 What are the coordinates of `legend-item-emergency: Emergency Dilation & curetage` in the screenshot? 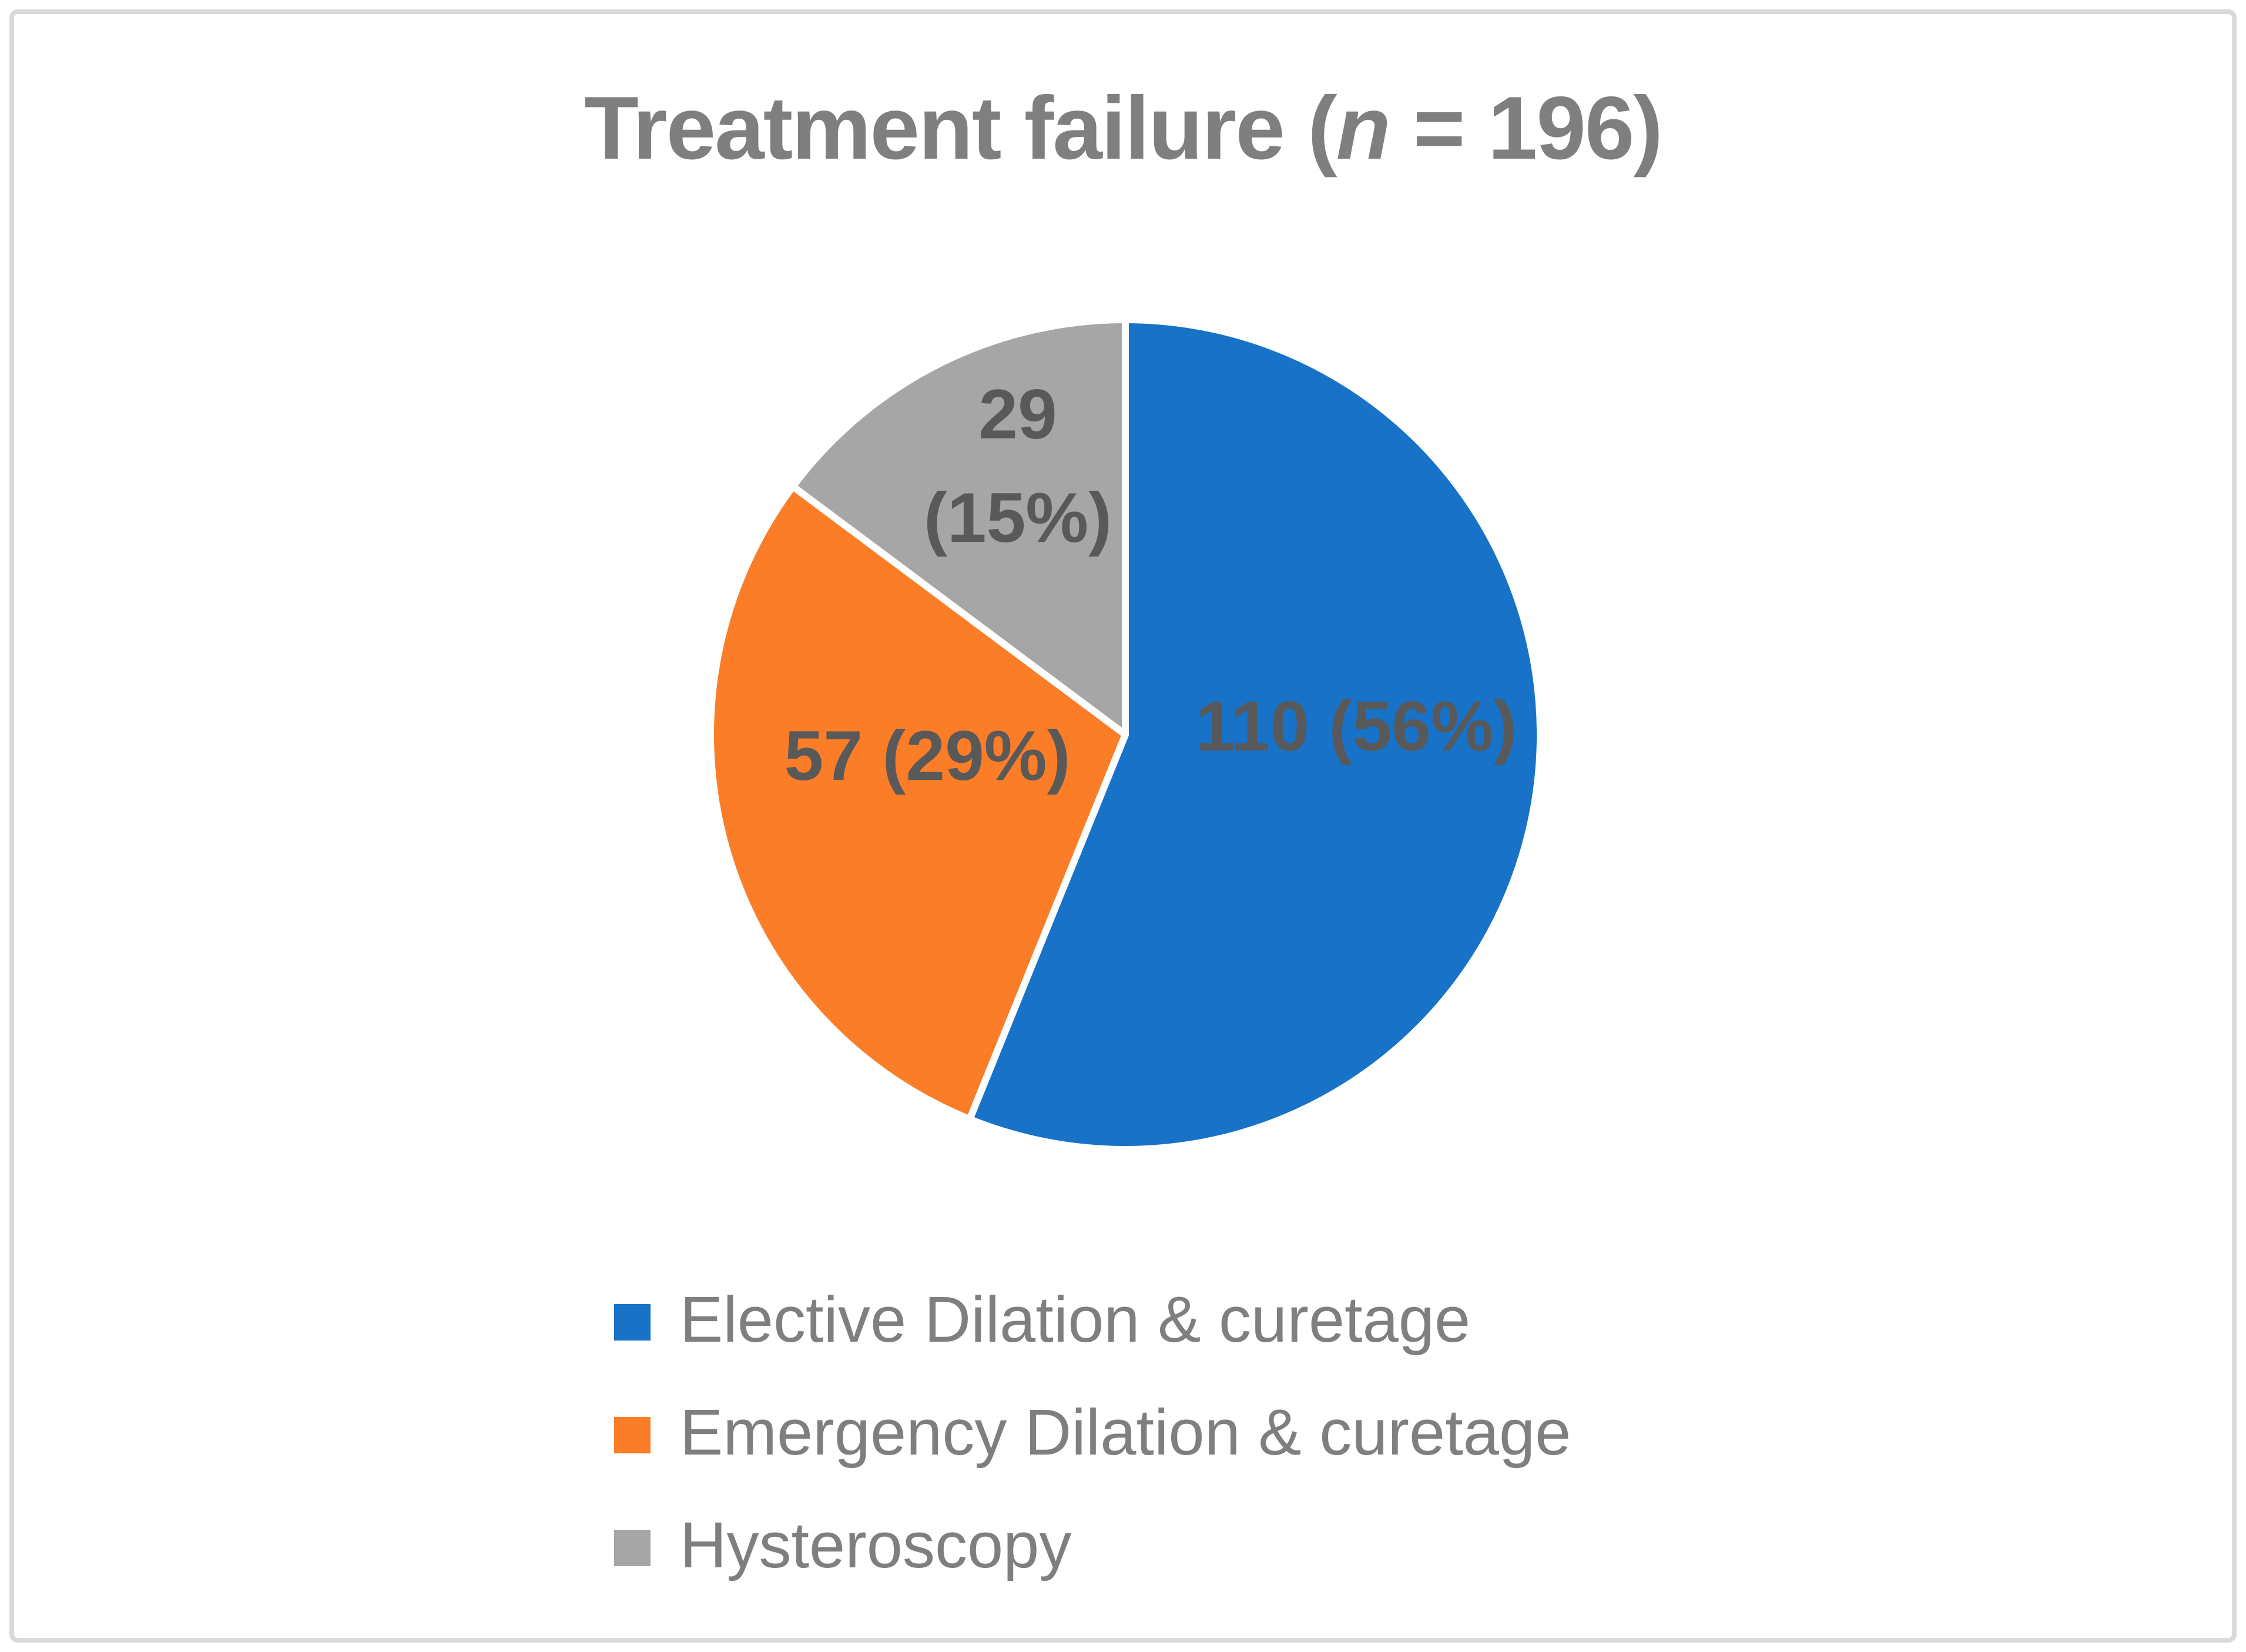 It's located at (1093, 1436).